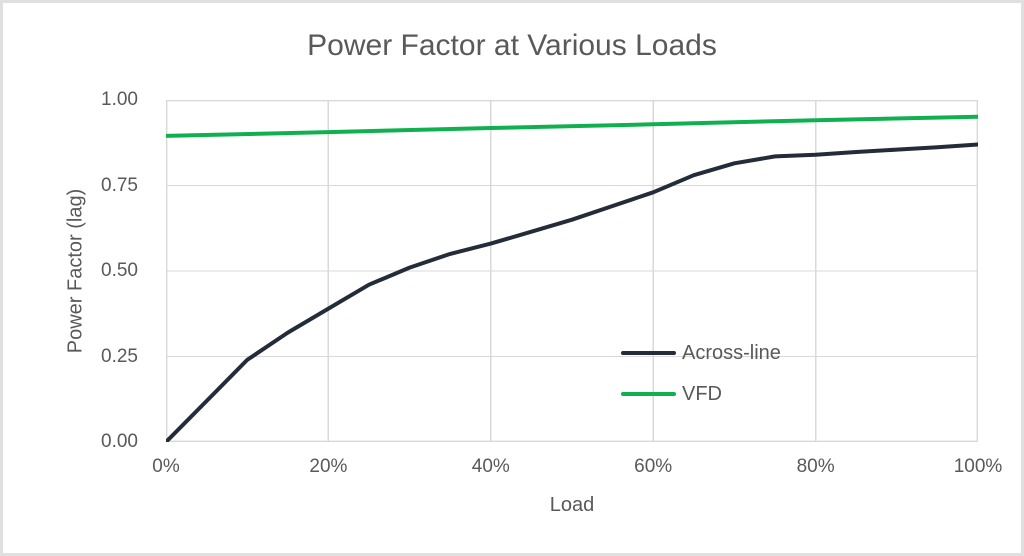 This screenshot has width=1024, height=556. I want to click on series-line-vfd, so click(572, 126).